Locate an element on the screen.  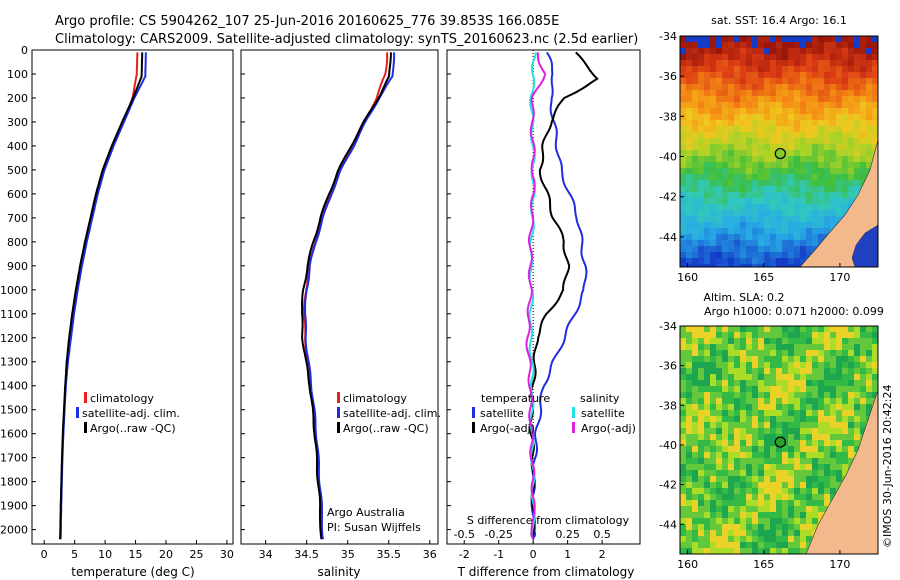
sla-map-axes: 160 165 170-34-36-38-40-42-44 is located at coordinates (754, 445).